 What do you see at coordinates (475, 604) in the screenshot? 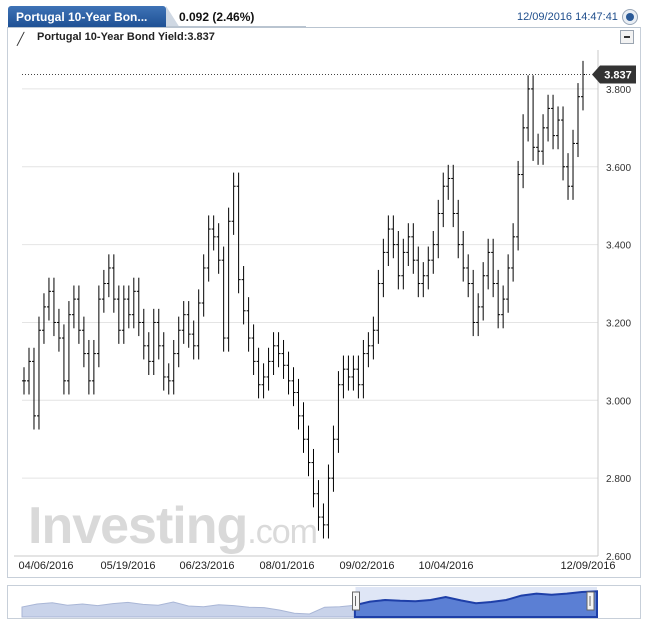
I see `navigator-selected-area` at bounding box center [475, 604].